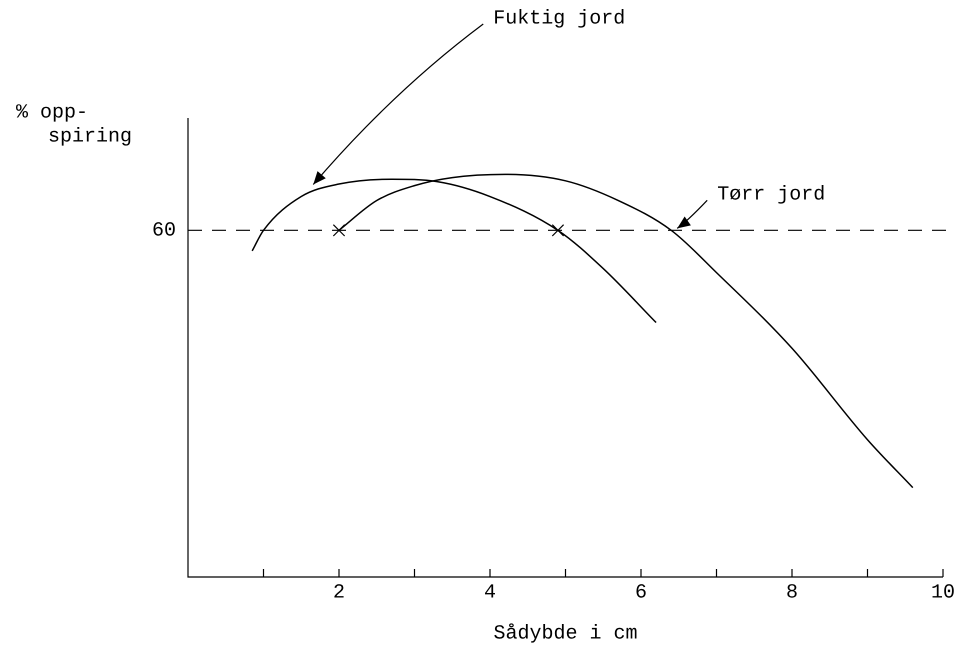  I want to click on x-tick-label: 4, so click(490, 592).